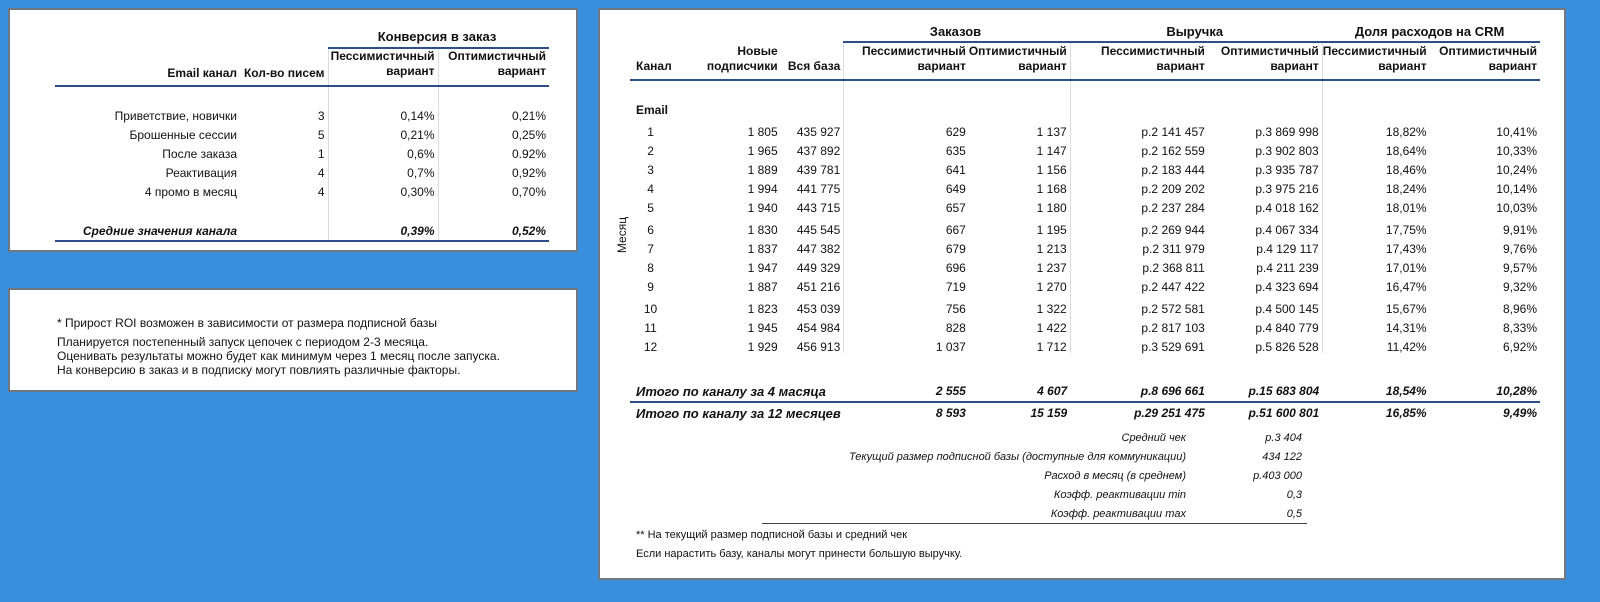 Image resolution: width=1600 pixels, height=602 pixels. I want to click on cell-revenue-opt: р.4 018 162, so click(1287, 208).